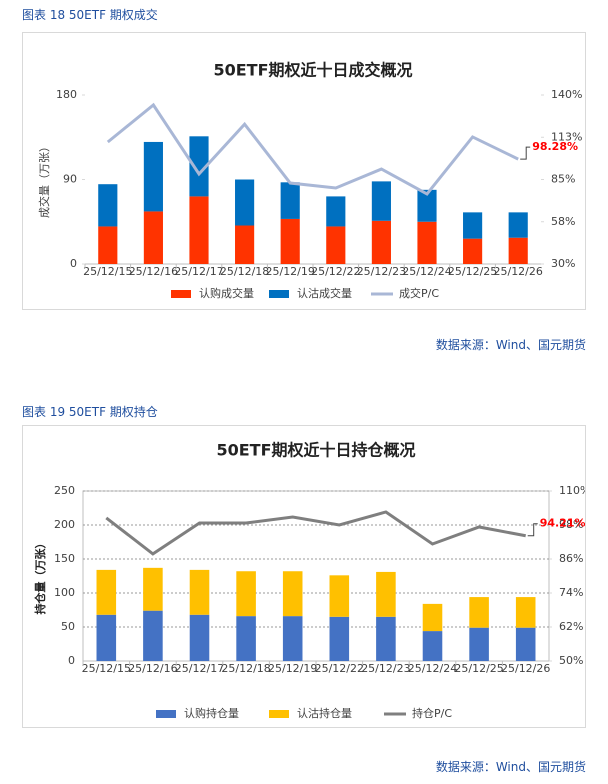 The image size is (608, 784). What do you see at coordinates (572, 490) in the screenshot?
I see `y2-tick-label: 110%` at bounding box center [572, 490].